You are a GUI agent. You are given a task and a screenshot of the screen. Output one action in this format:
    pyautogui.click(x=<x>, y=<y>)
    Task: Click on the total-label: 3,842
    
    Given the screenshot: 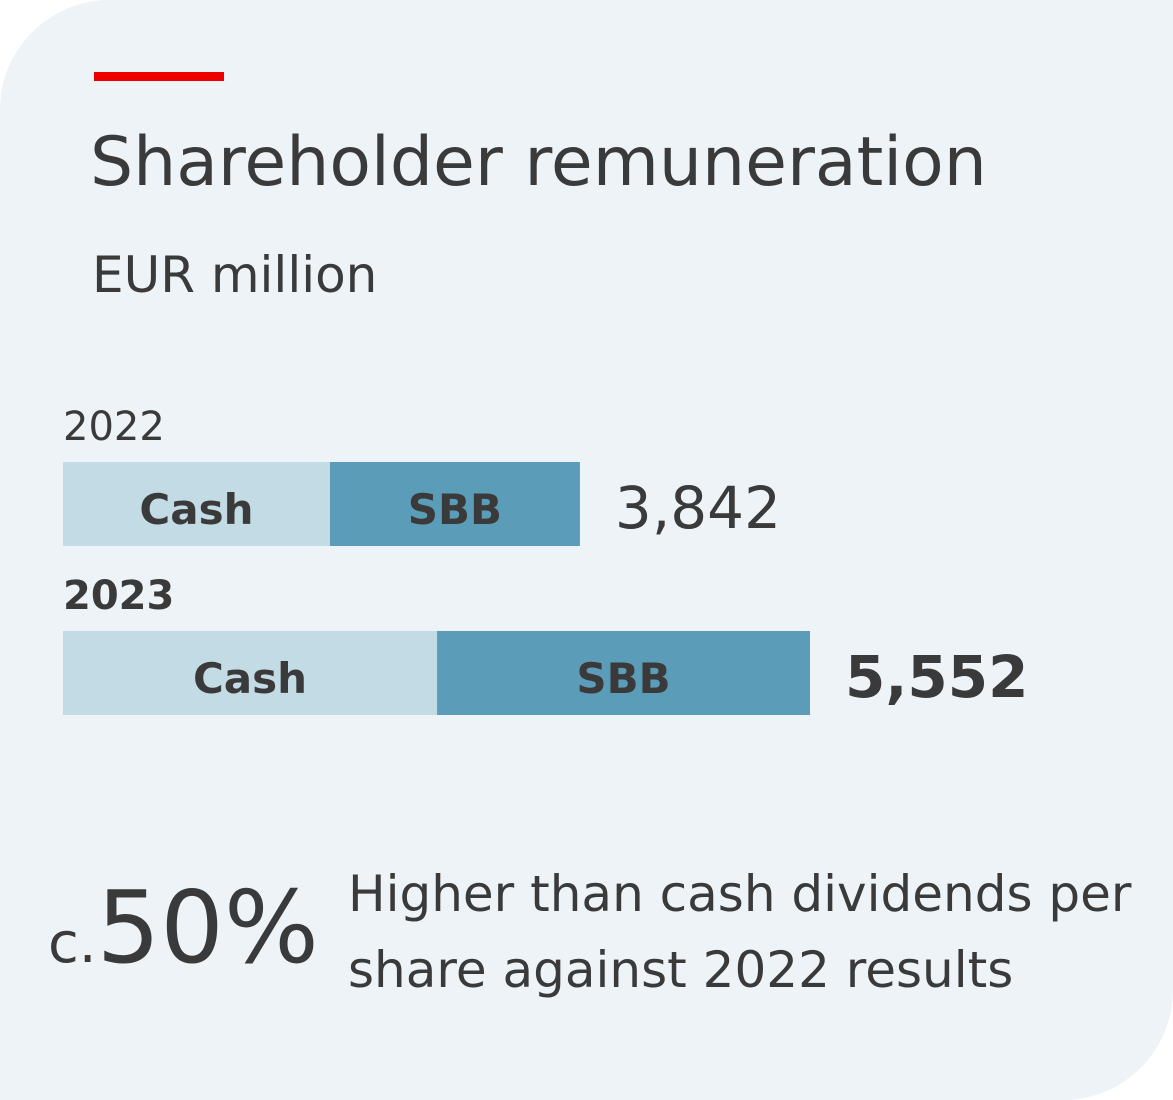 What is the action you would take?
    pyautogui.click(x=698, y=508)
    